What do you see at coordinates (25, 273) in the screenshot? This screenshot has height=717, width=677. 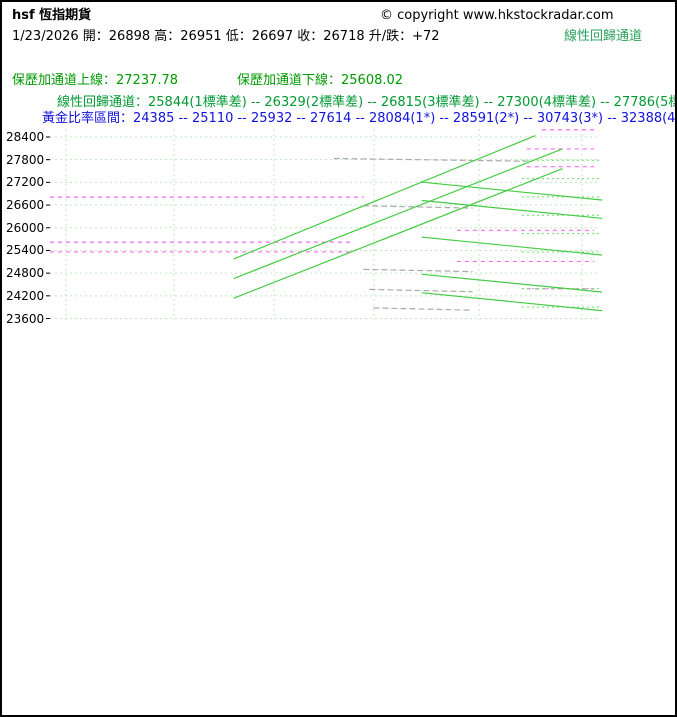 I see `main-y-tick-label: 24800` at bounding box center [25, 273].